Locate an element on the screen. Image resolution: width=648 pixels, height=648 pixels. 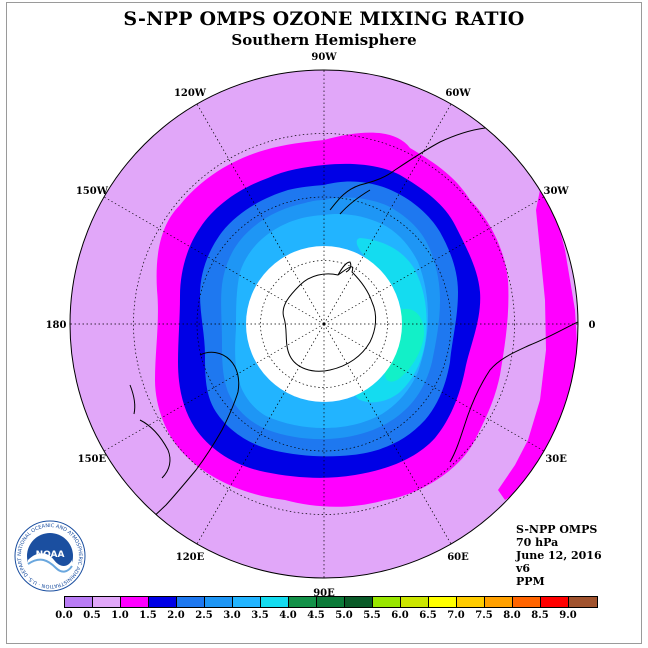
colorbar-tick-label: 6.5 is located at coordinates (428, 615).